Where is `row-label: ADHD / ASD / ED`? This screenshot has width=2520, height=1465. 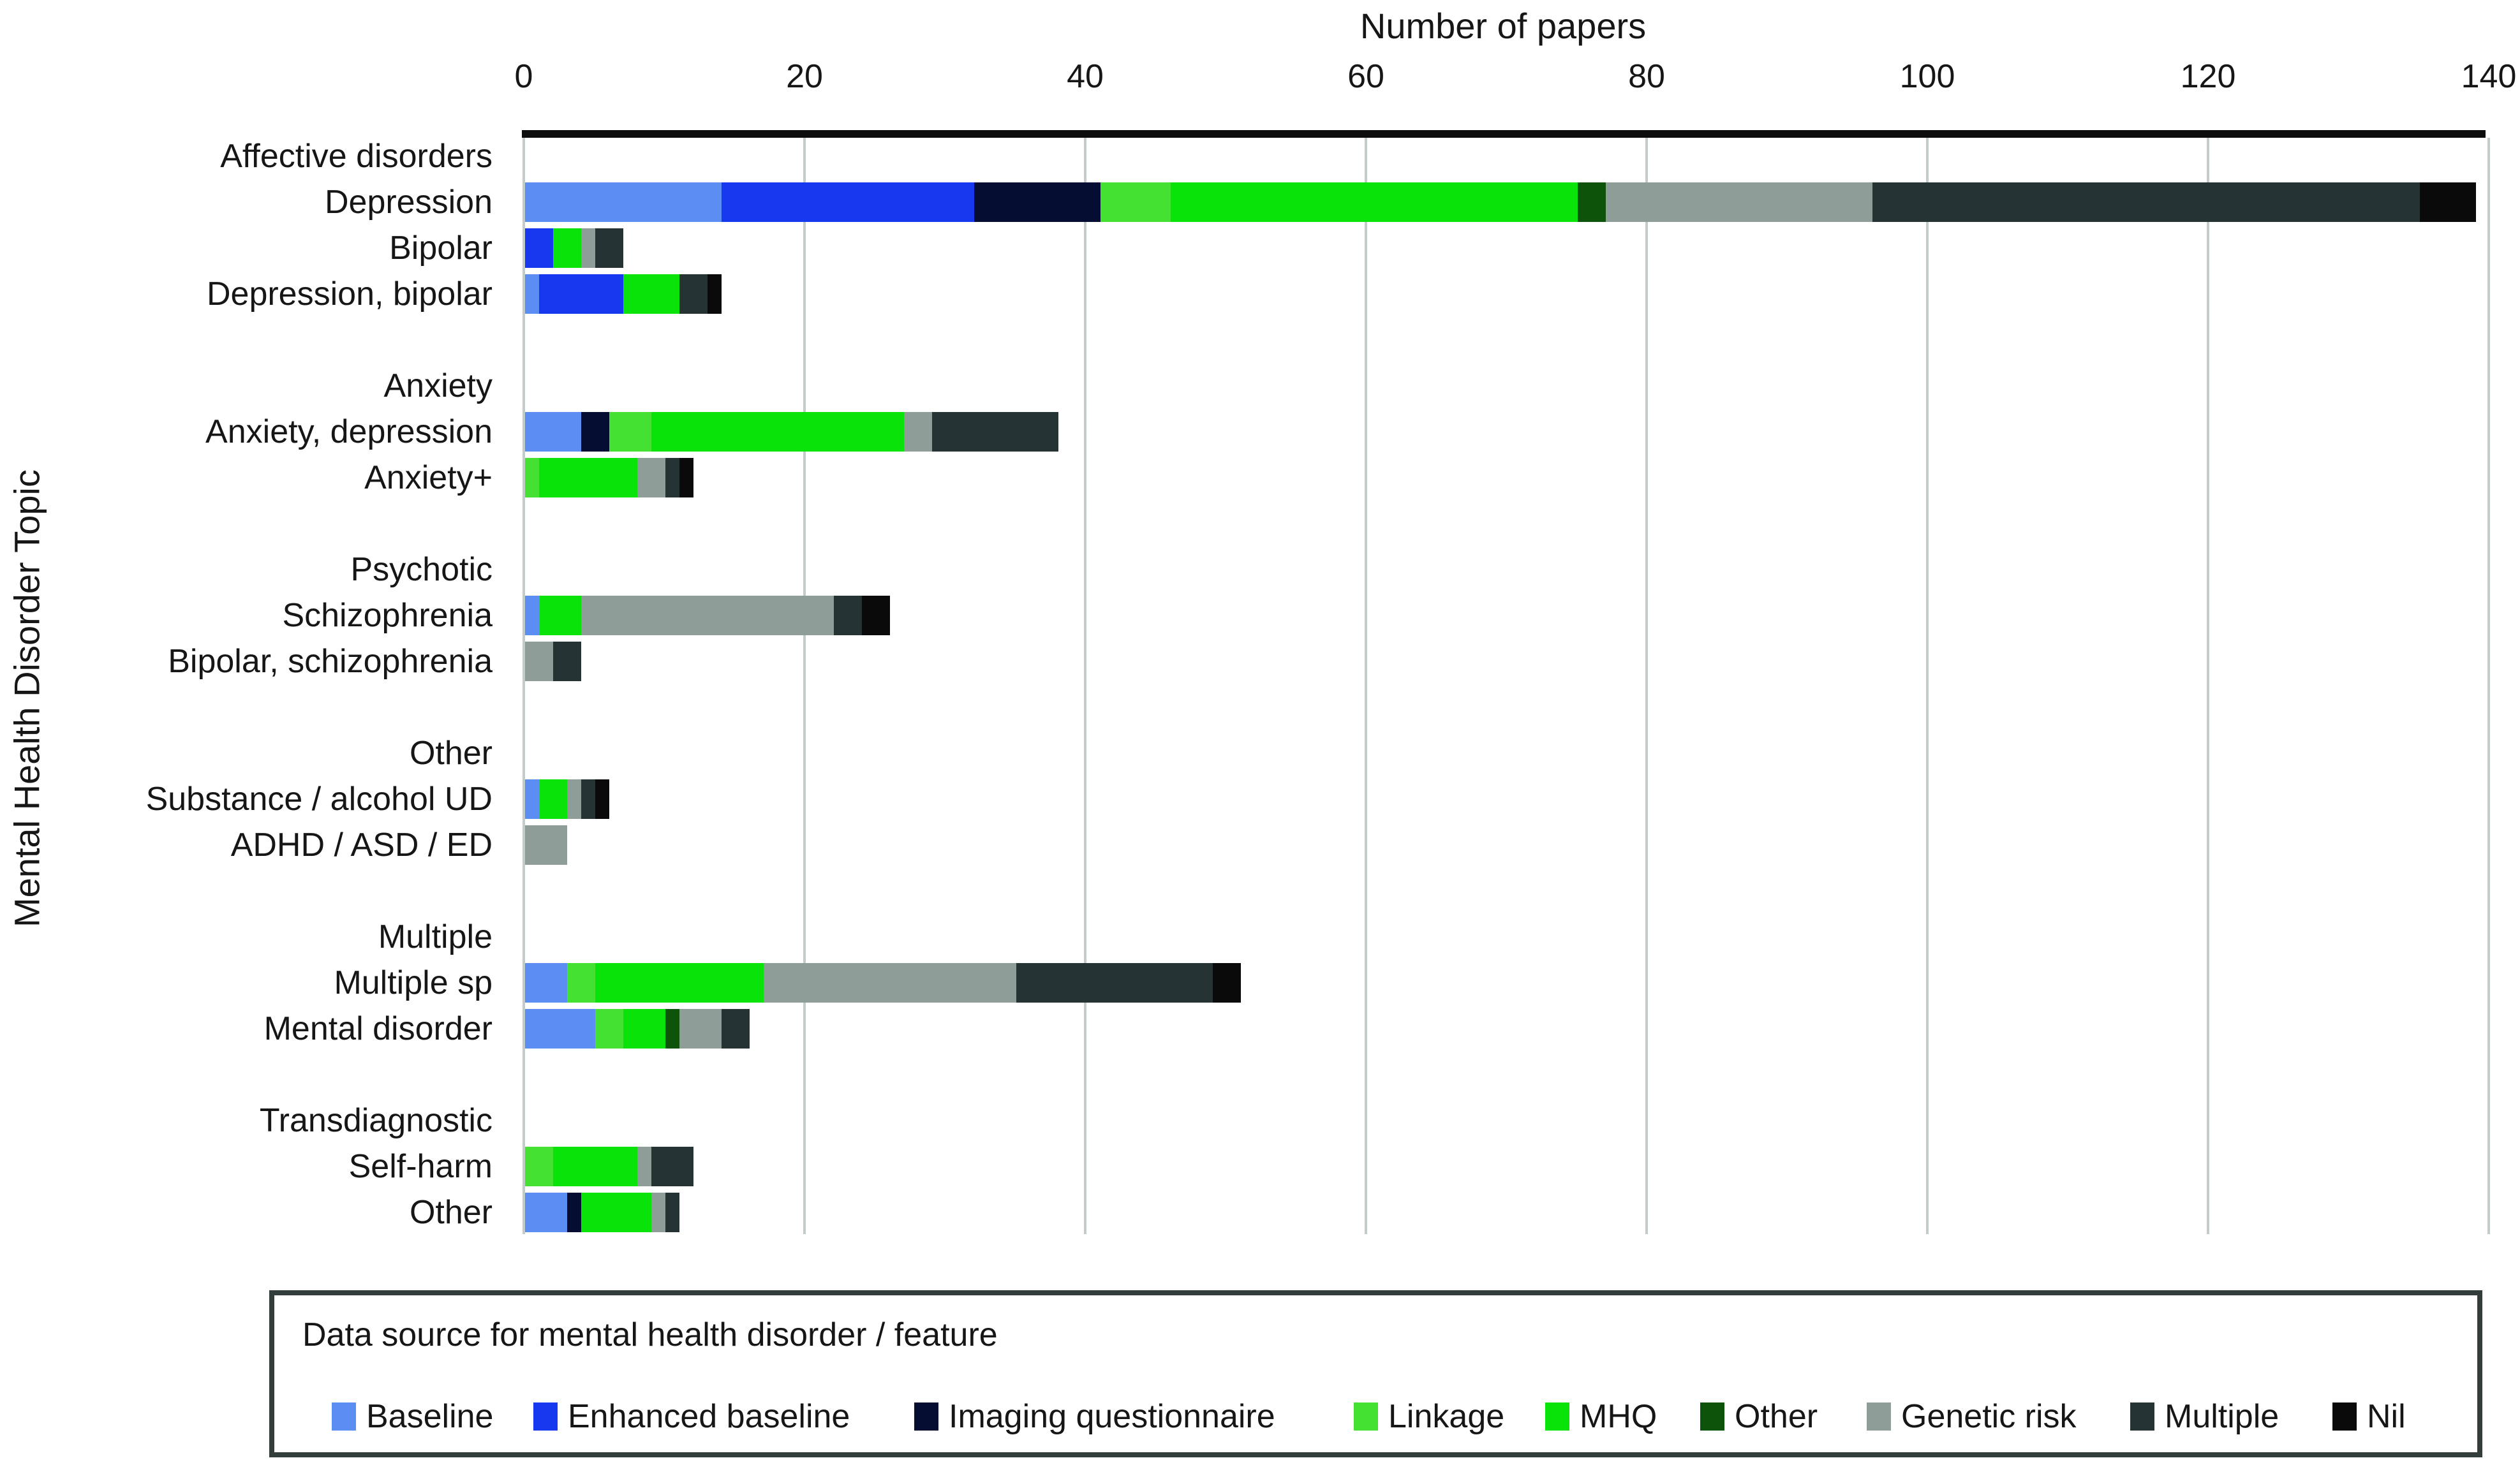
row-label: ADHD / ASD / ED is located at coordinates (361, 845).